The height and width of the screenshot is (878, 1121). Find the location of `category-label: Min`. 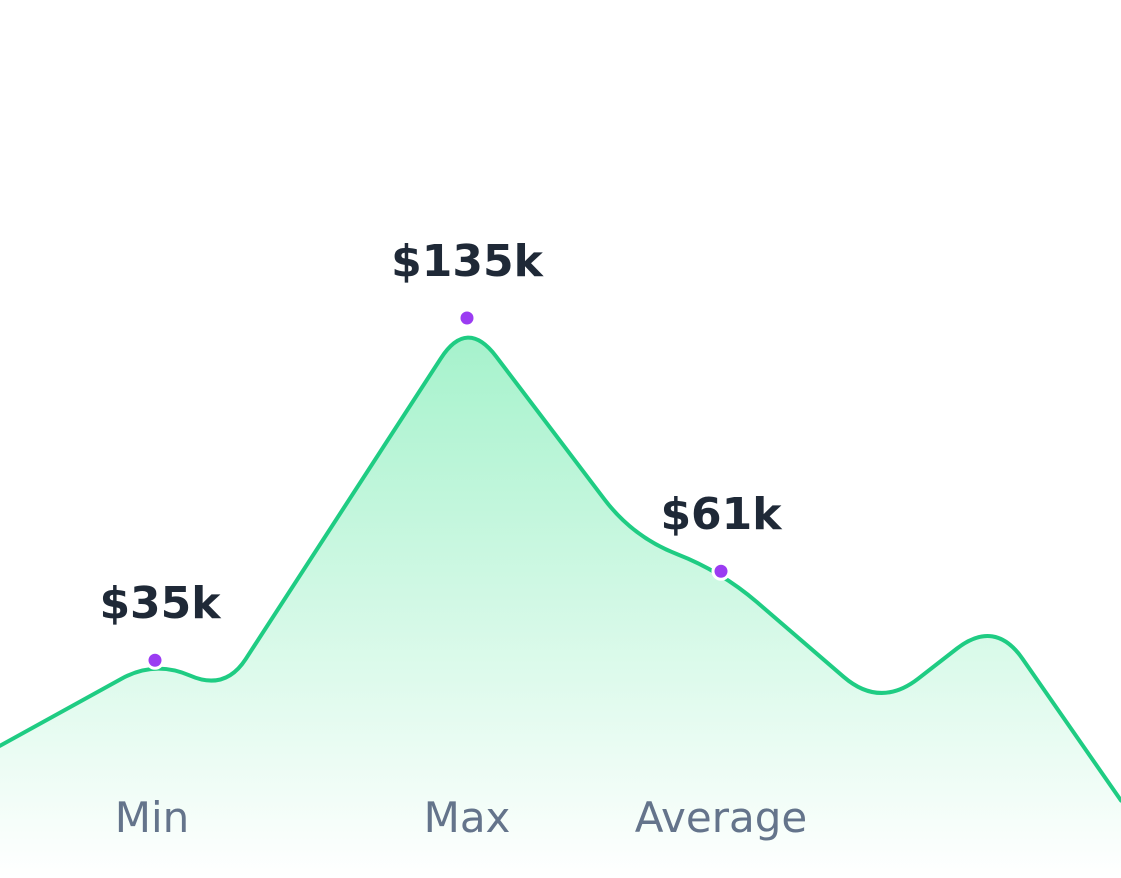

category-label: Min is located at coordinates (152, 817).